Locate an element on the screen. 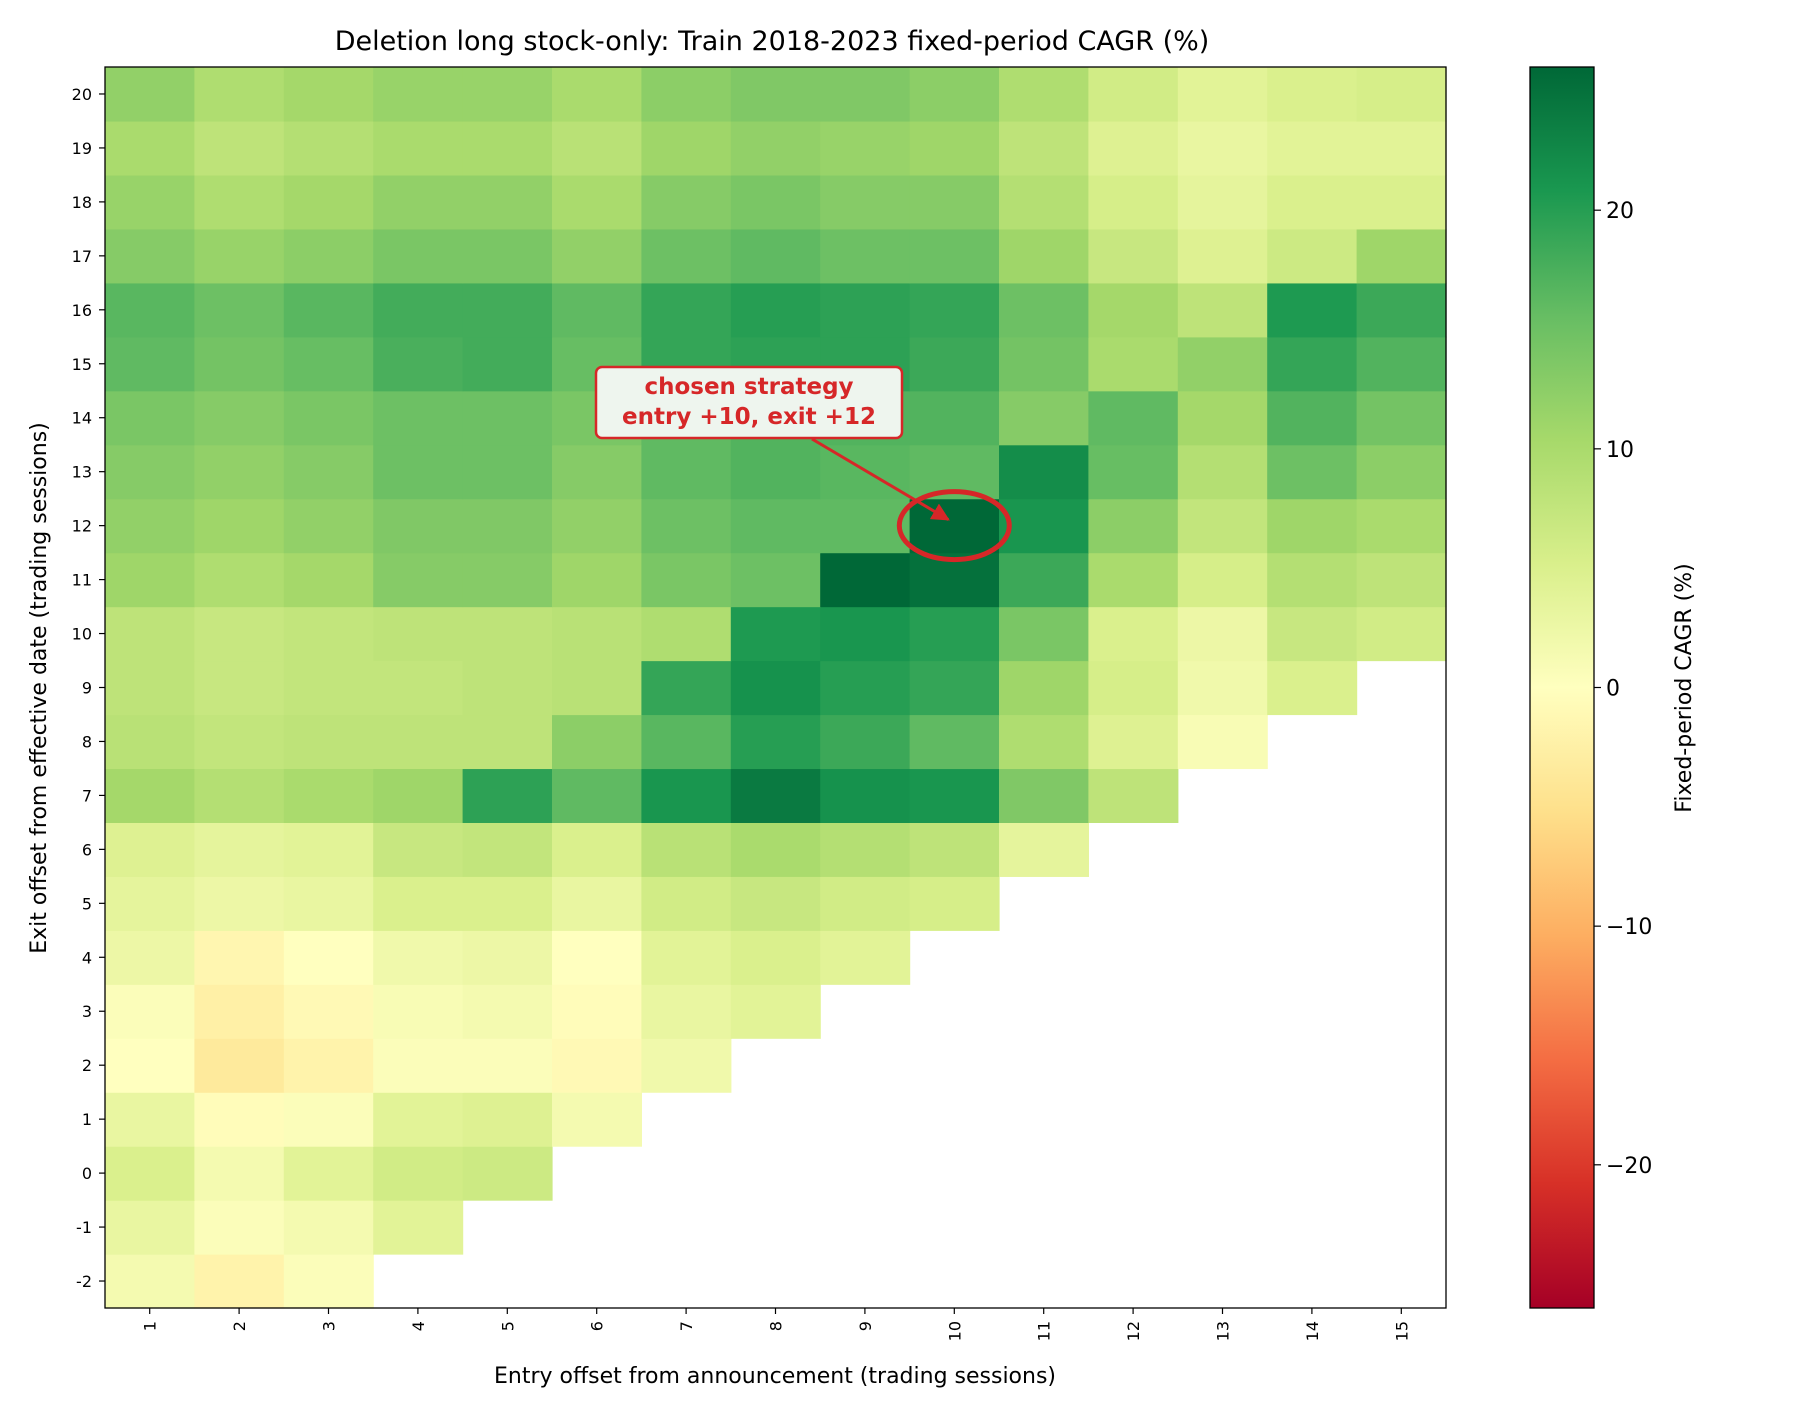 Image resolution: width=1800 pixels, height=1407 pixels. y-tick-label: 12 is located at coordinates (82, 526).